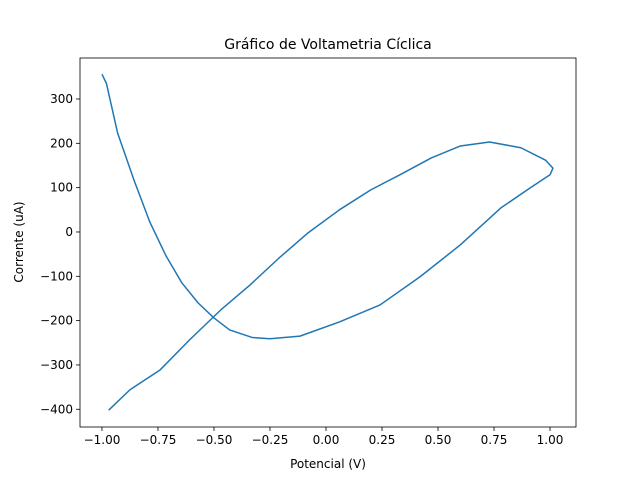 This screenshot has width=640, height=480. I want to click on y-tick-label: 0, so click(69, 232).